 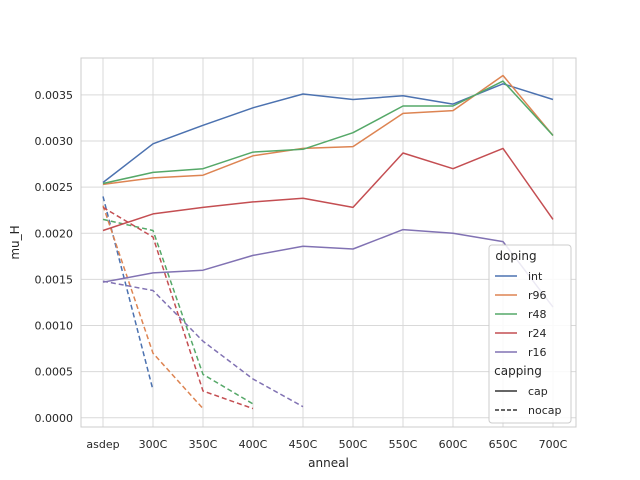 What do you see at coordinates (328, 268) in the screenshot?
I see `series-line-r16-cap` at bounding box center [328, 268].